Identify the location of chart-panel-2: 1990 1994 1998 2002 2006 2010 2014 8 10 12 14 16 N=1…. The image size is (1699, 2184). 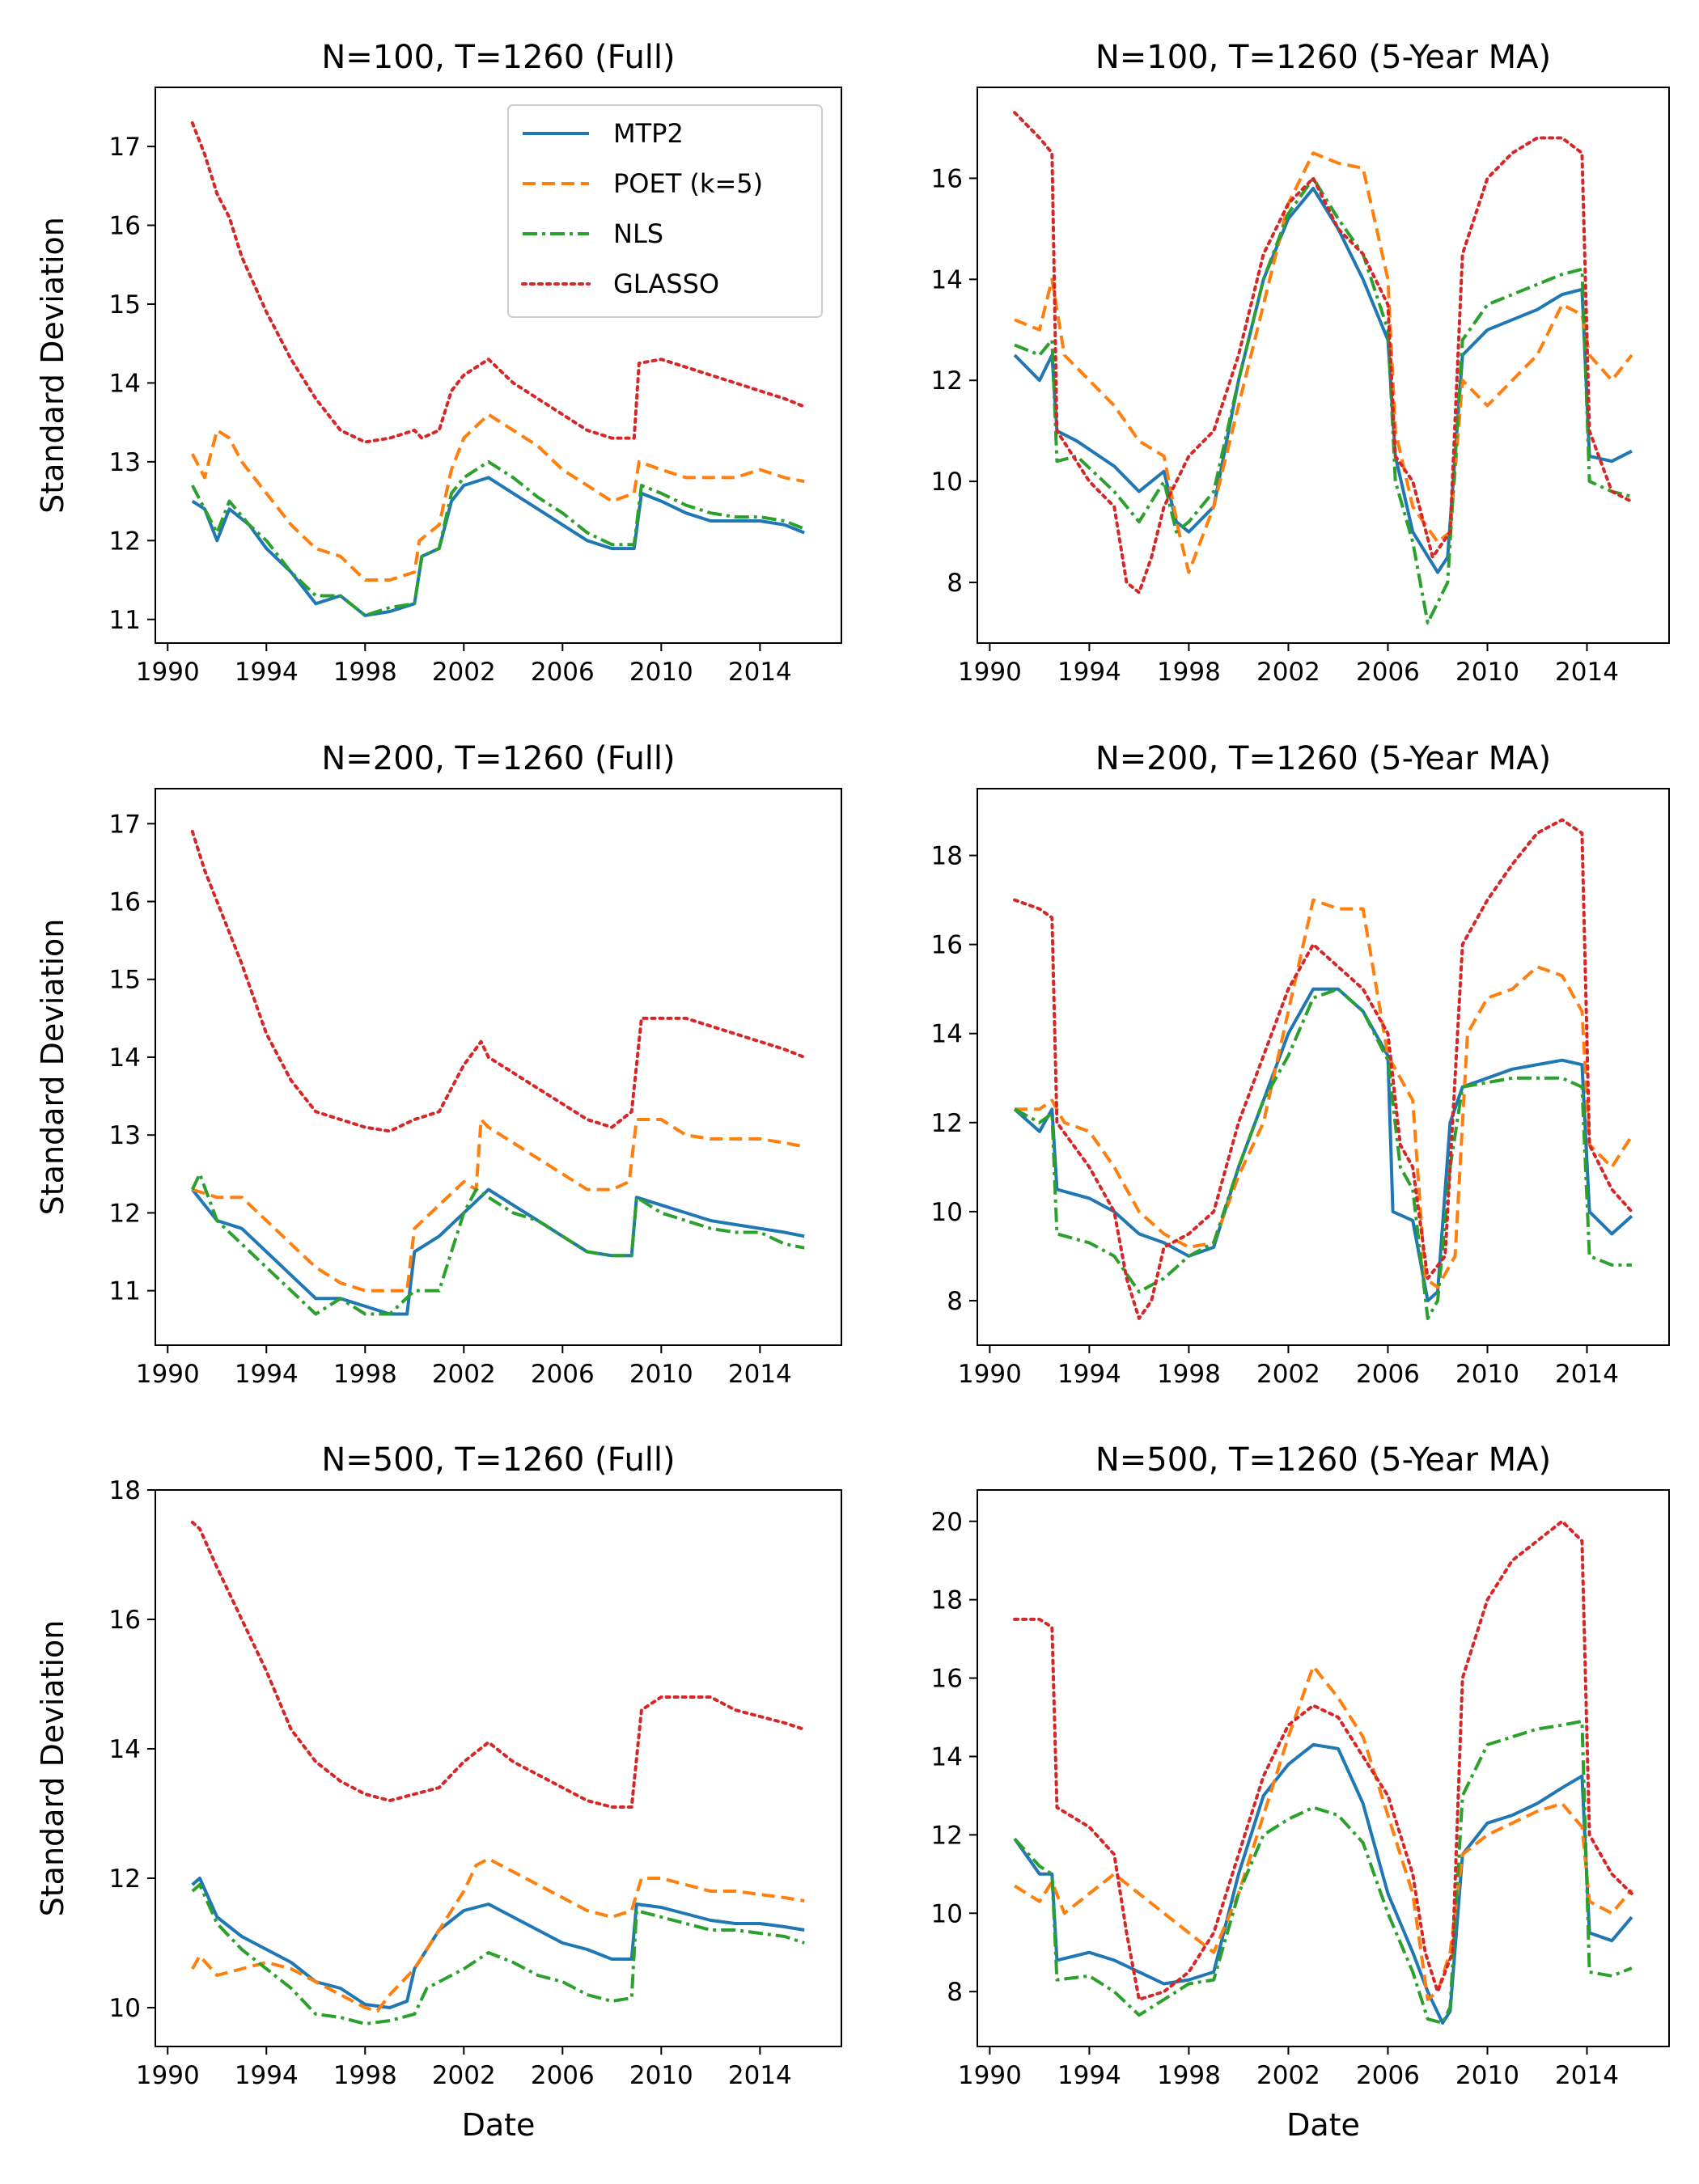
(1300, 363).